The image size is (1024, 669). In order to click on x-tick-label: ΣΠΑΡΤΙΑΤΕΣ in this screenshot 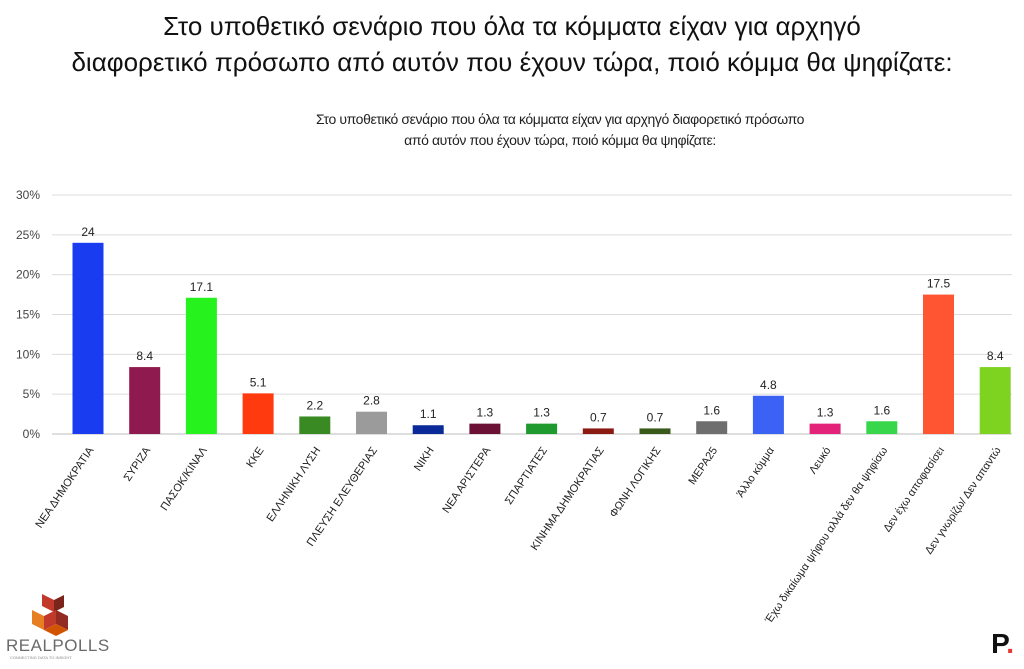, I will do `click(526, 476)`.